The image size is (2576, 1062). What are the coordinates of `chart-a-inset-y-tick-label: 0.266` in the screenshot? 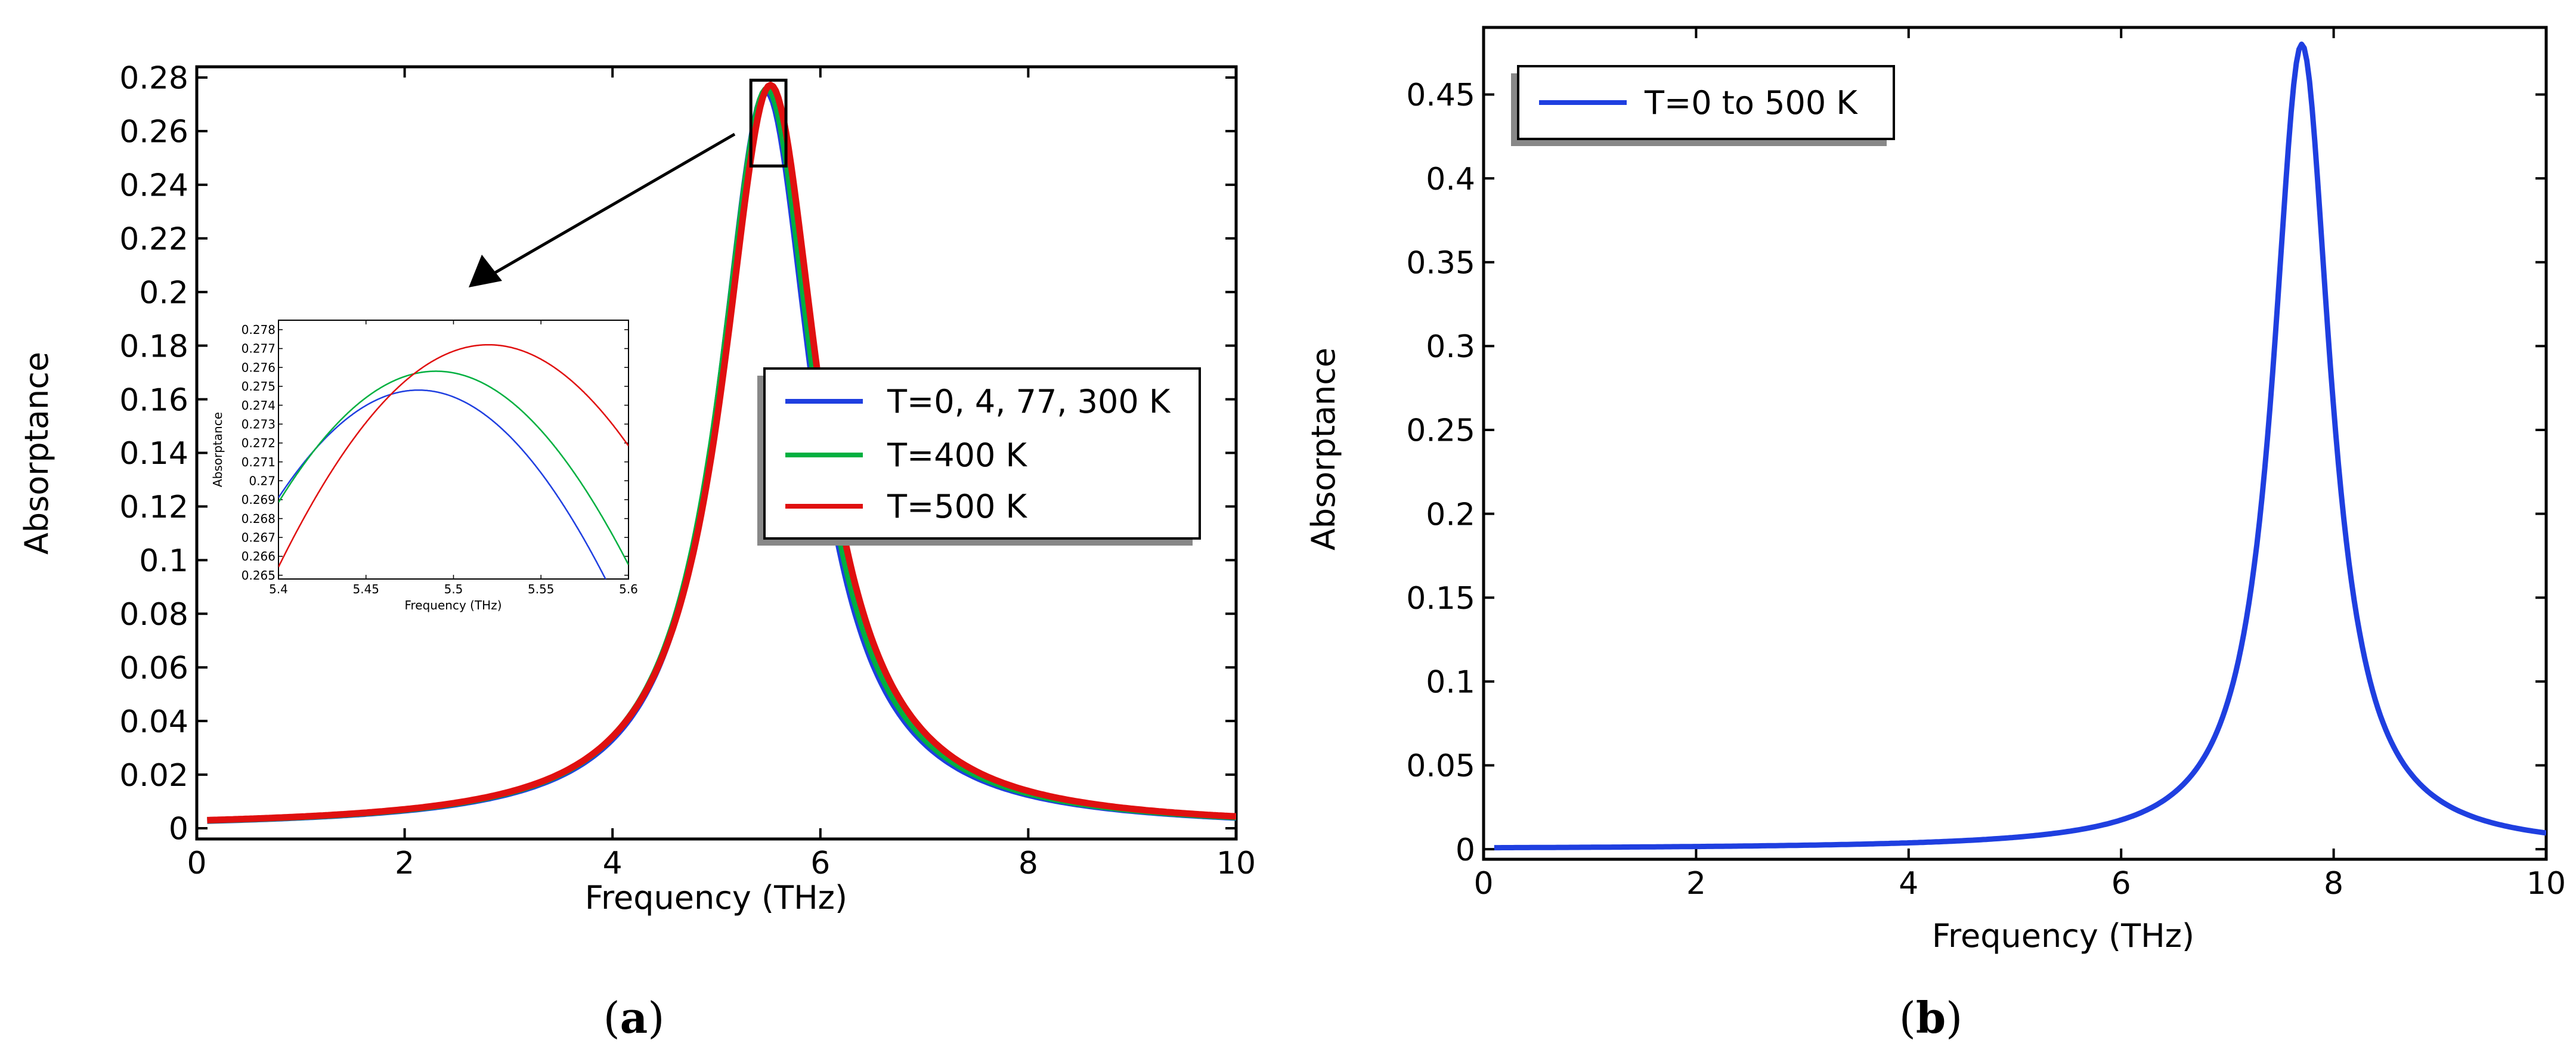 It's located at (258, 556).